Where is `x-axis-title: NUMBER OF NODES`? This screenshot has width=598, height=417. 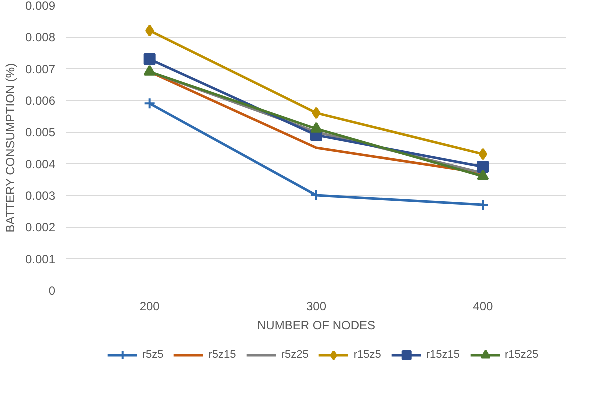
x-axis-title: NUMBER OF NODES is located at coordinates (316, 325).